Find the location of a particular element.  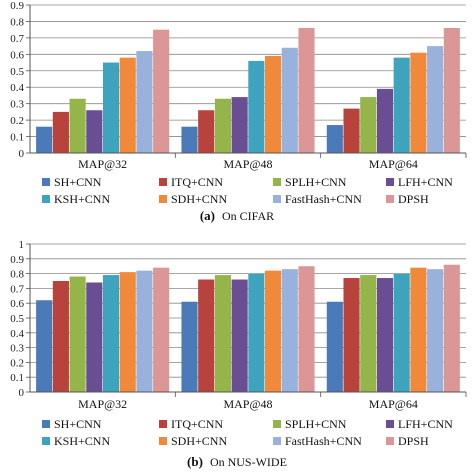

y-tick-label: 1 is located at coordinates (22, 245).